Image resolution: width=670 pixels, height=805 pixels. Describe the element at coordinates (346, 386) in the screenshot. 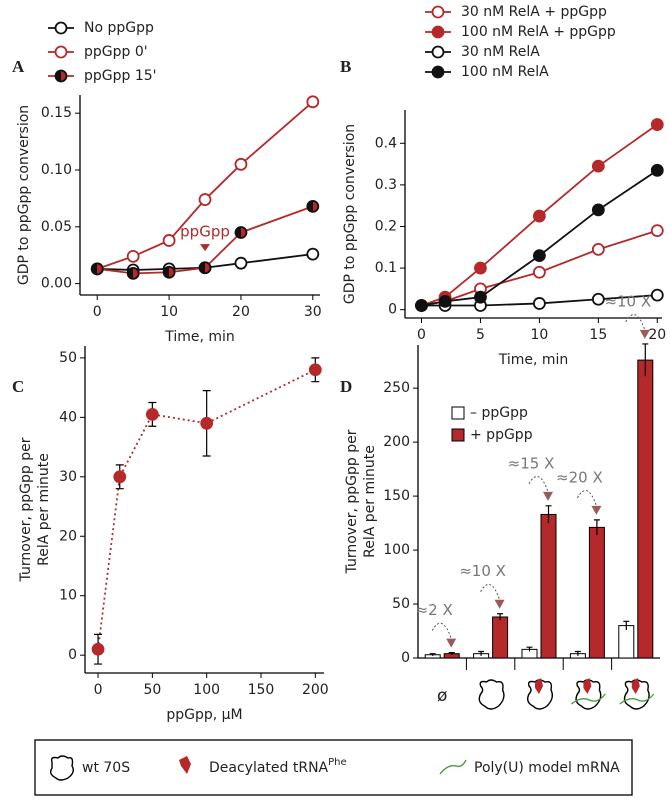

I see `panel-letter: D` at that location.